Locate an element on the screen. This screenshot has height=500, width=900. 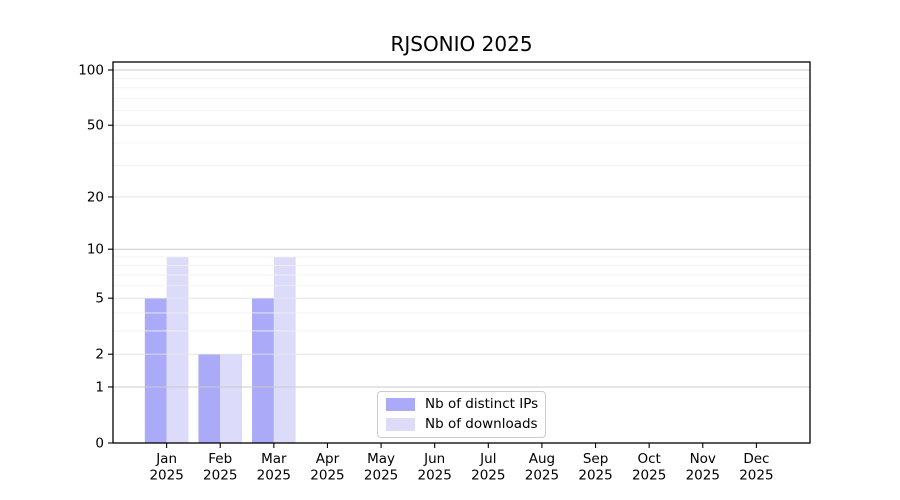
bar-downloads-jan is located at coordinates (177, 349).